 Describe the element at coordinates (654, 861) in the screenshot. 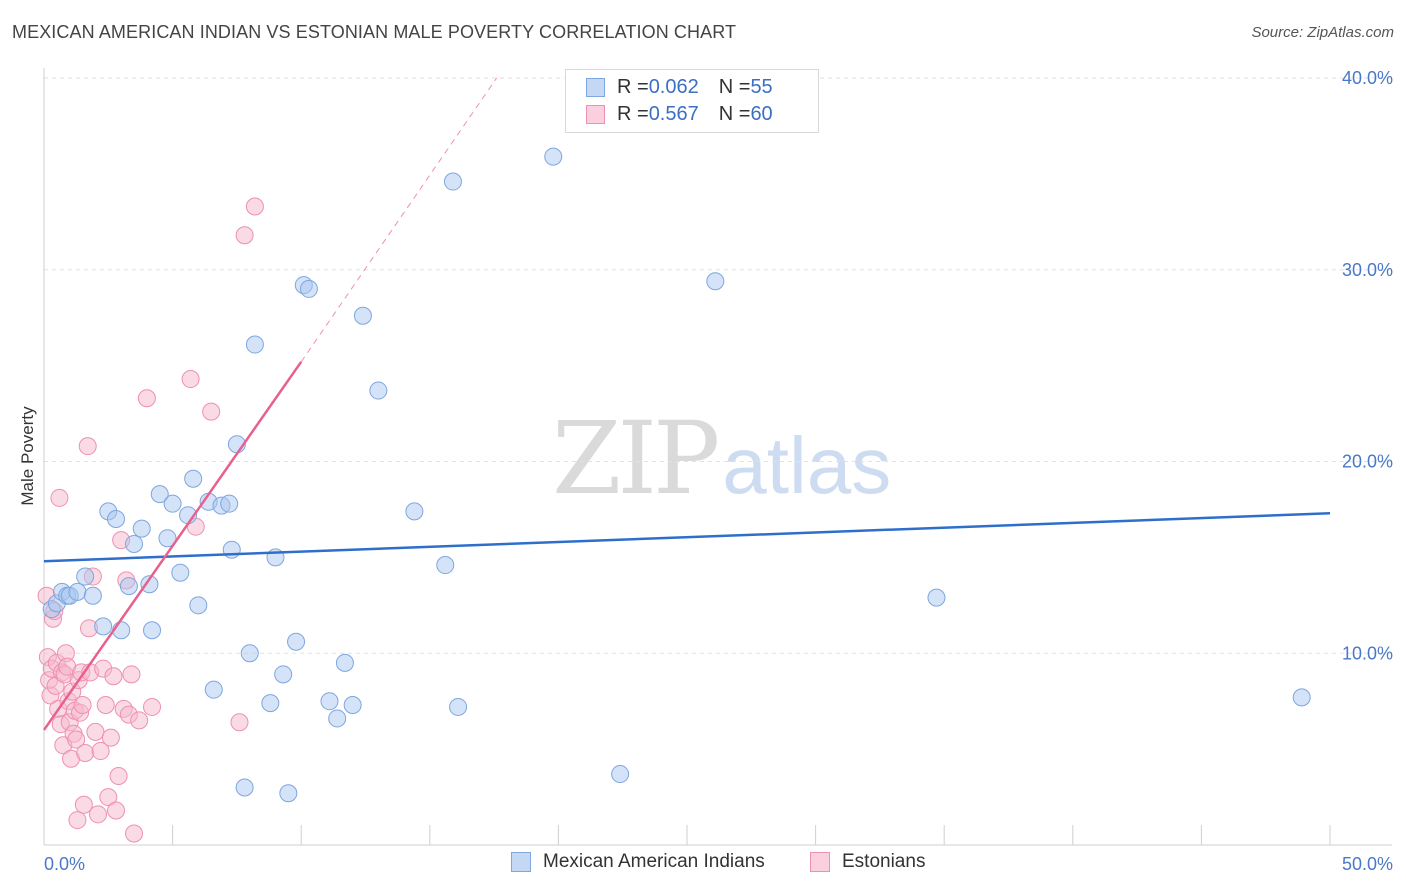

I see `bottom-legend-label: Mexican American Indians` at that location.